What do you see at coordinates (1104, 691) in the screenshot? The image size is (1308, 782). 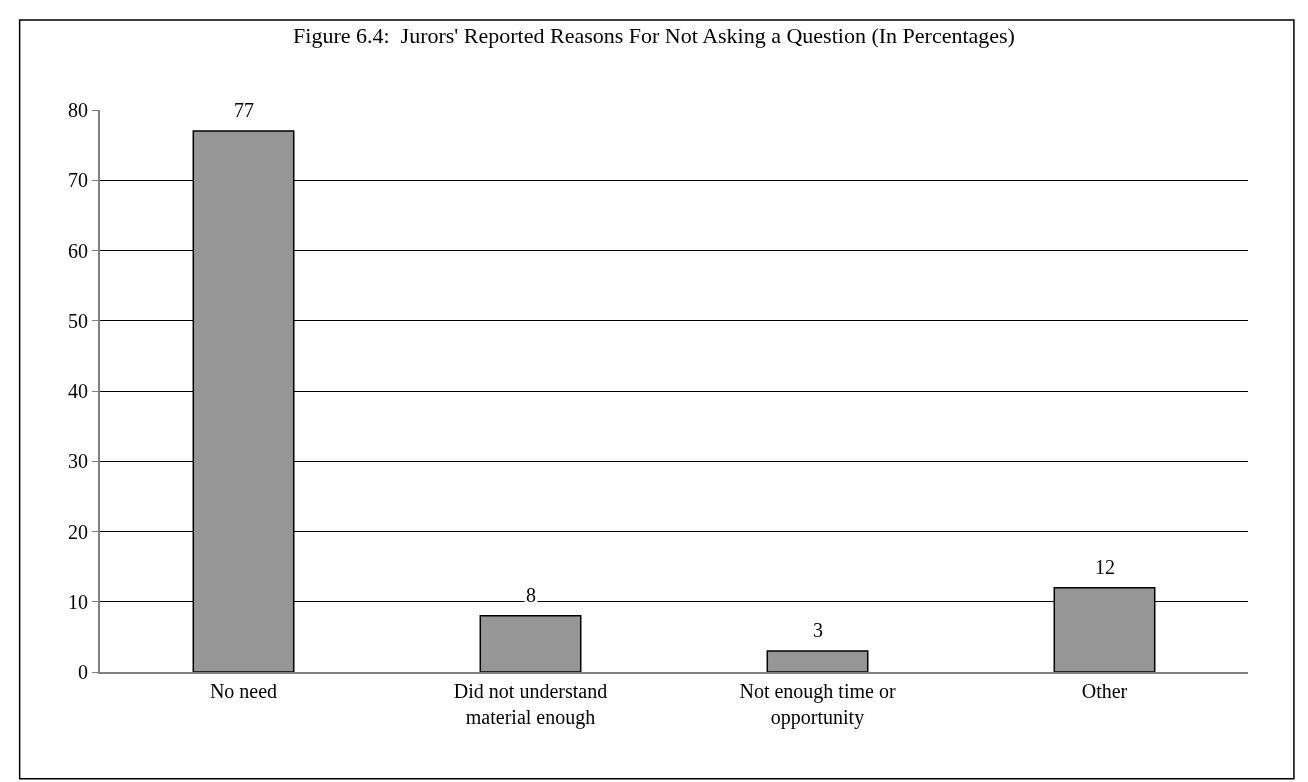 I see `x-tick-label: Other` at bounding box center [1104, 691].